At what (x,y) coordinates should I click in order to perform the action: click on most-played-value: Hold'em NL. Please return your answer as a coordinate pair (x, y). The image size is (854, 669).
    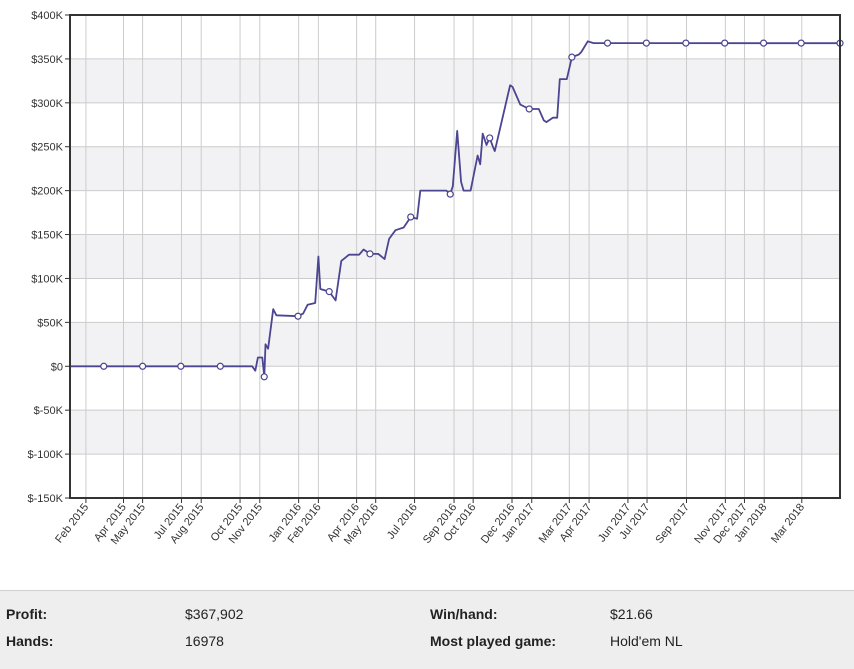
    Looking at the image, I should click on (646, 641).